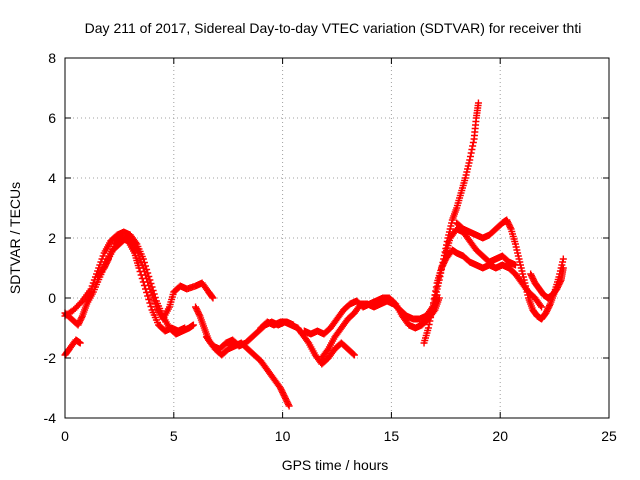 The width and height of the screenshot is (640, 480). What do you see at coordinates (335, 465) in the screenshot?
I see `x-axis-label: GPS time / hours` at bounding box center [335, 465].